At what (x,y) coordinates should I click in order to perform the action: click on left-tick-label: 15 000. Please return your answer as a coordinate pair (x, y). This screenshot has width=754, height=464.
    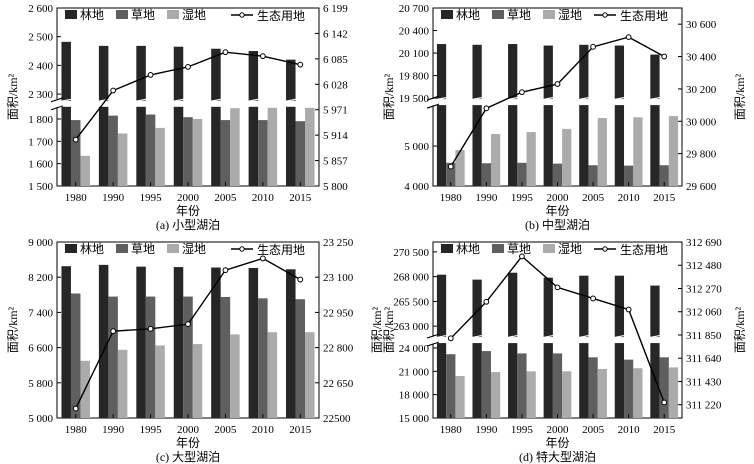
    Looking at the image, I should click on (414, 419).